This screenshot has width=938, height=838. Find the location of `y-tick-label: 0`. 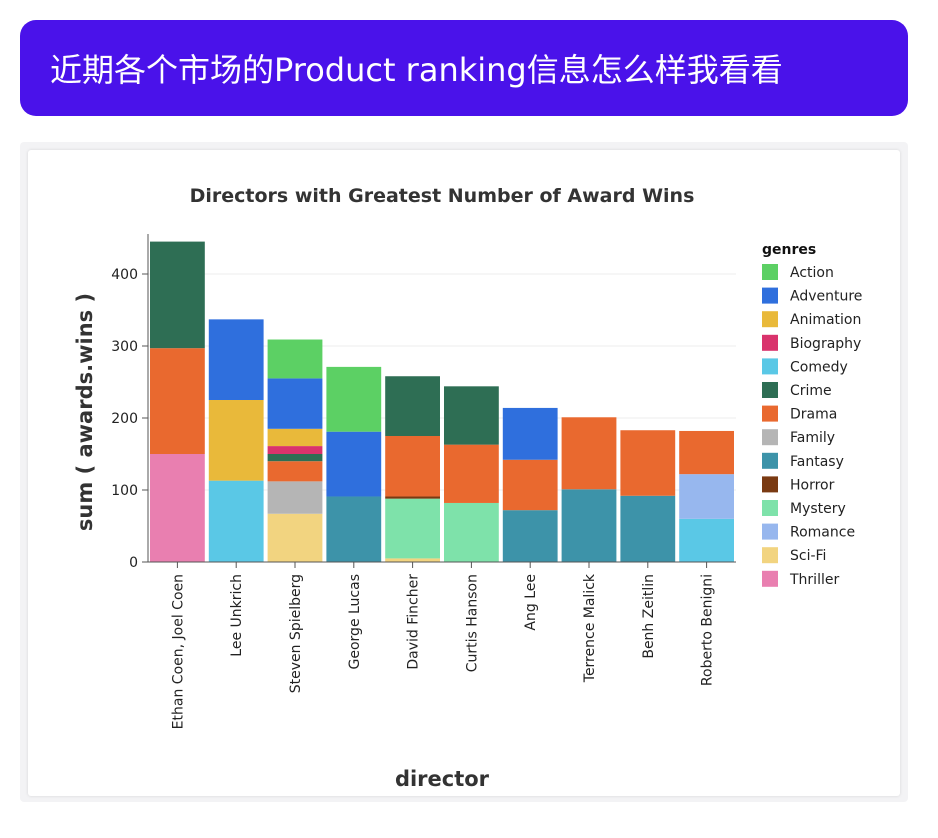

y-tick-label: 0 is located at coordinates (133, 563).